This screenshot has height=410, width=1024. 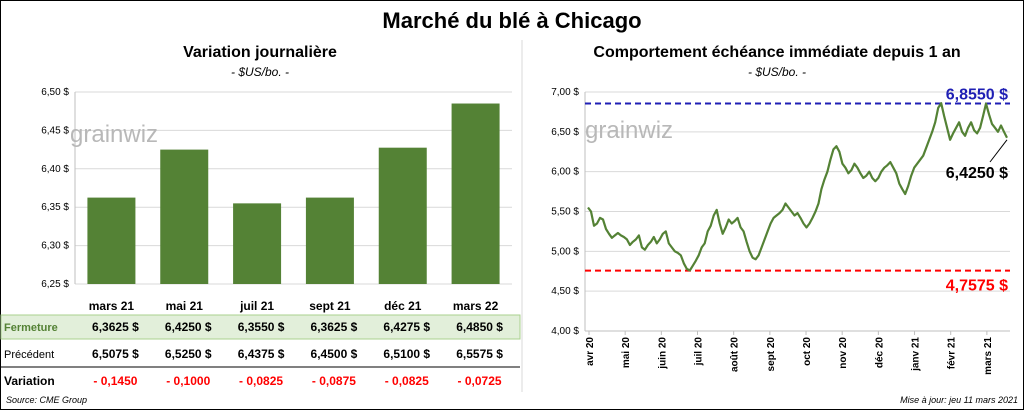 What do you see at coordinates (480, 381) in the screenshot?
I see `table-cell: - 0,0725` at bounding box center [480, 381].